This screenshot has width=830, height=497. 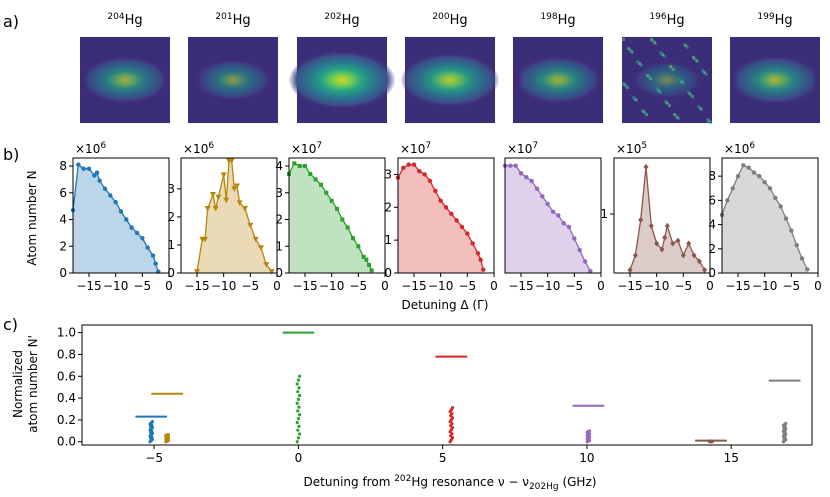 I want to click on scale-multiplier: ×10⁶, so click(x=90, y=148).